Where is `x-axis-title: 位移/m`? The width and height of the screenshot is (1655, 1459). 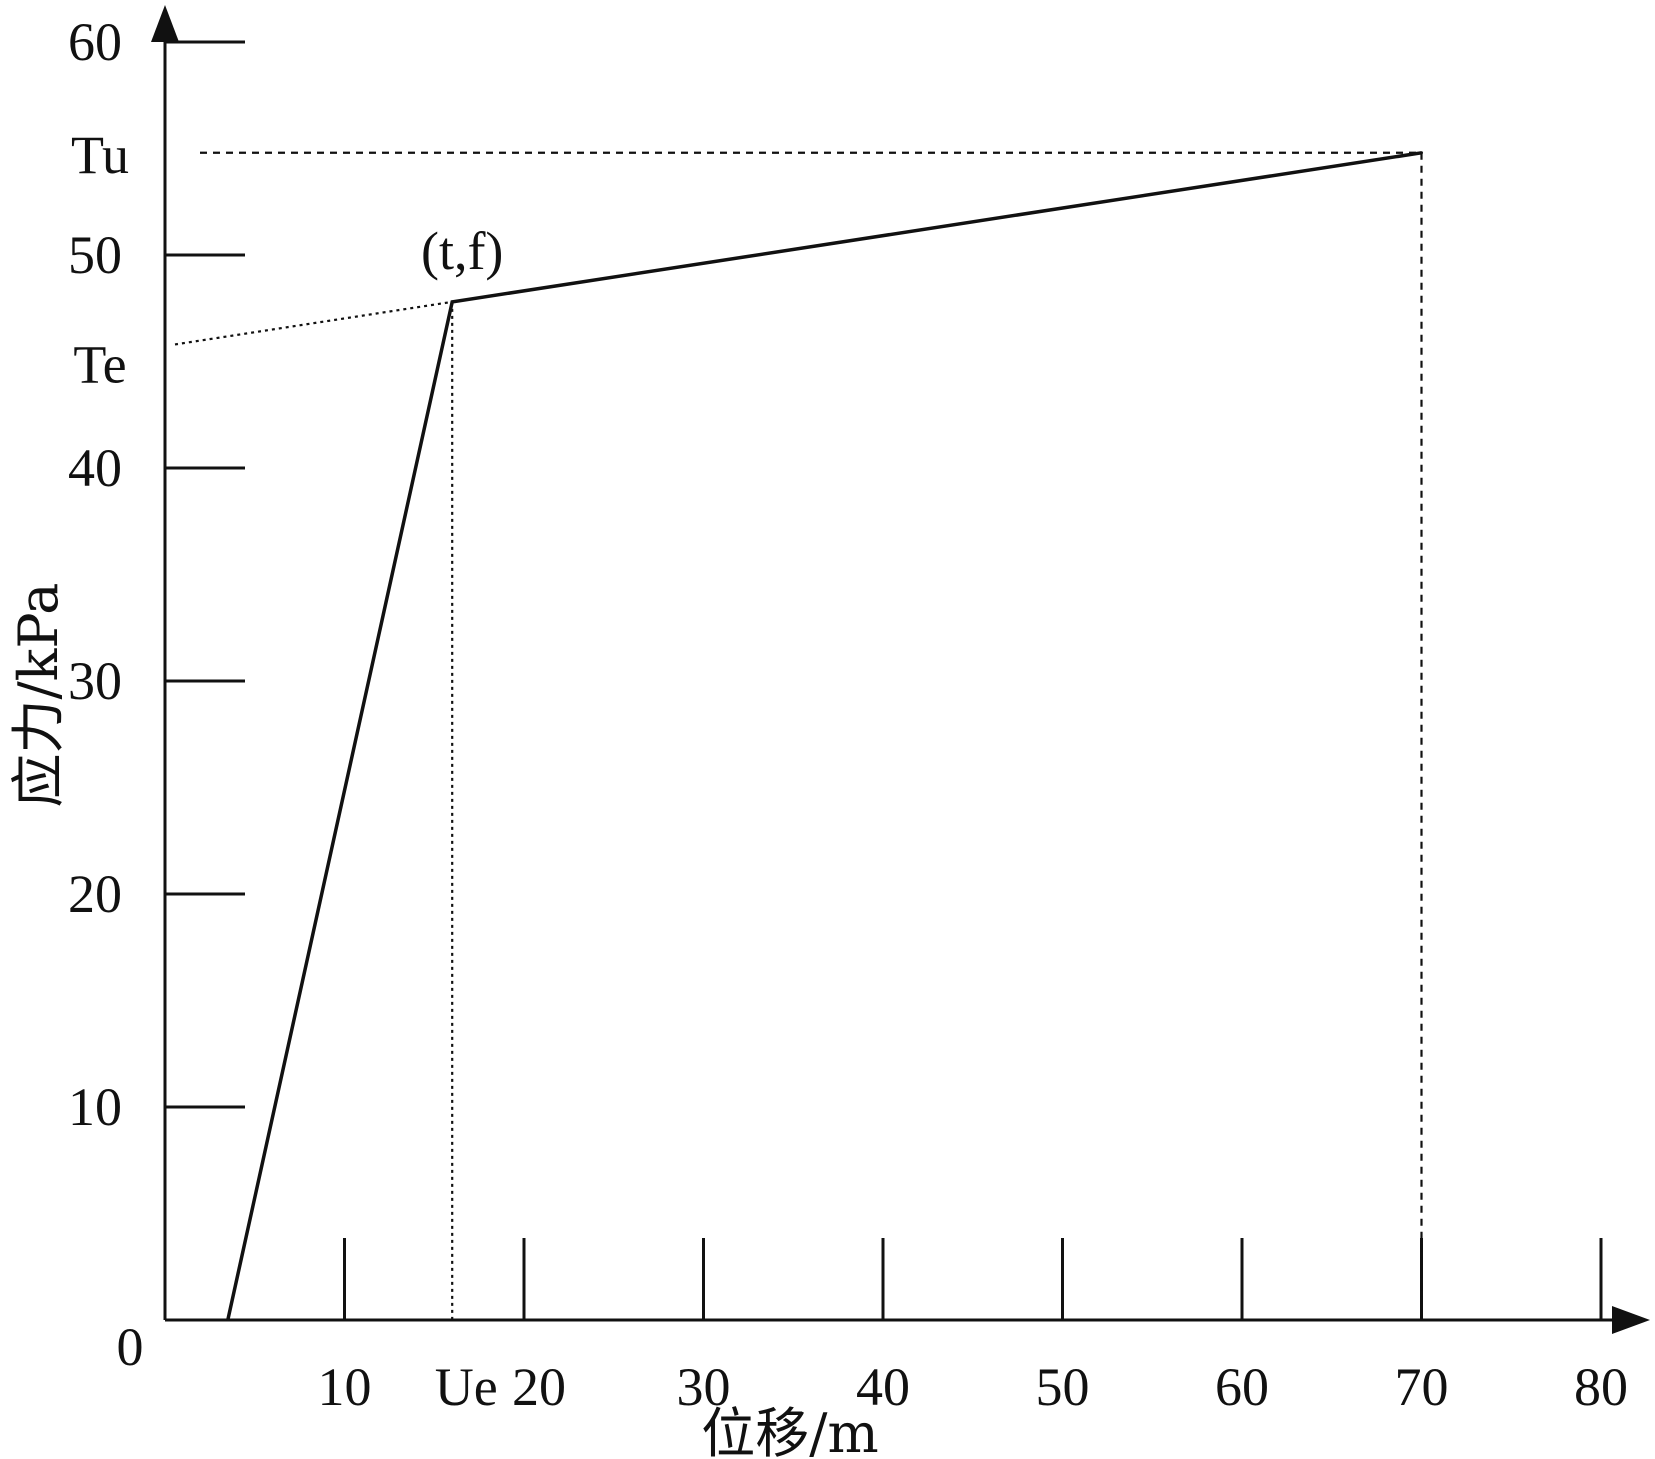 x-axis-title: 位移/m is located at coordinates (789, 1430).